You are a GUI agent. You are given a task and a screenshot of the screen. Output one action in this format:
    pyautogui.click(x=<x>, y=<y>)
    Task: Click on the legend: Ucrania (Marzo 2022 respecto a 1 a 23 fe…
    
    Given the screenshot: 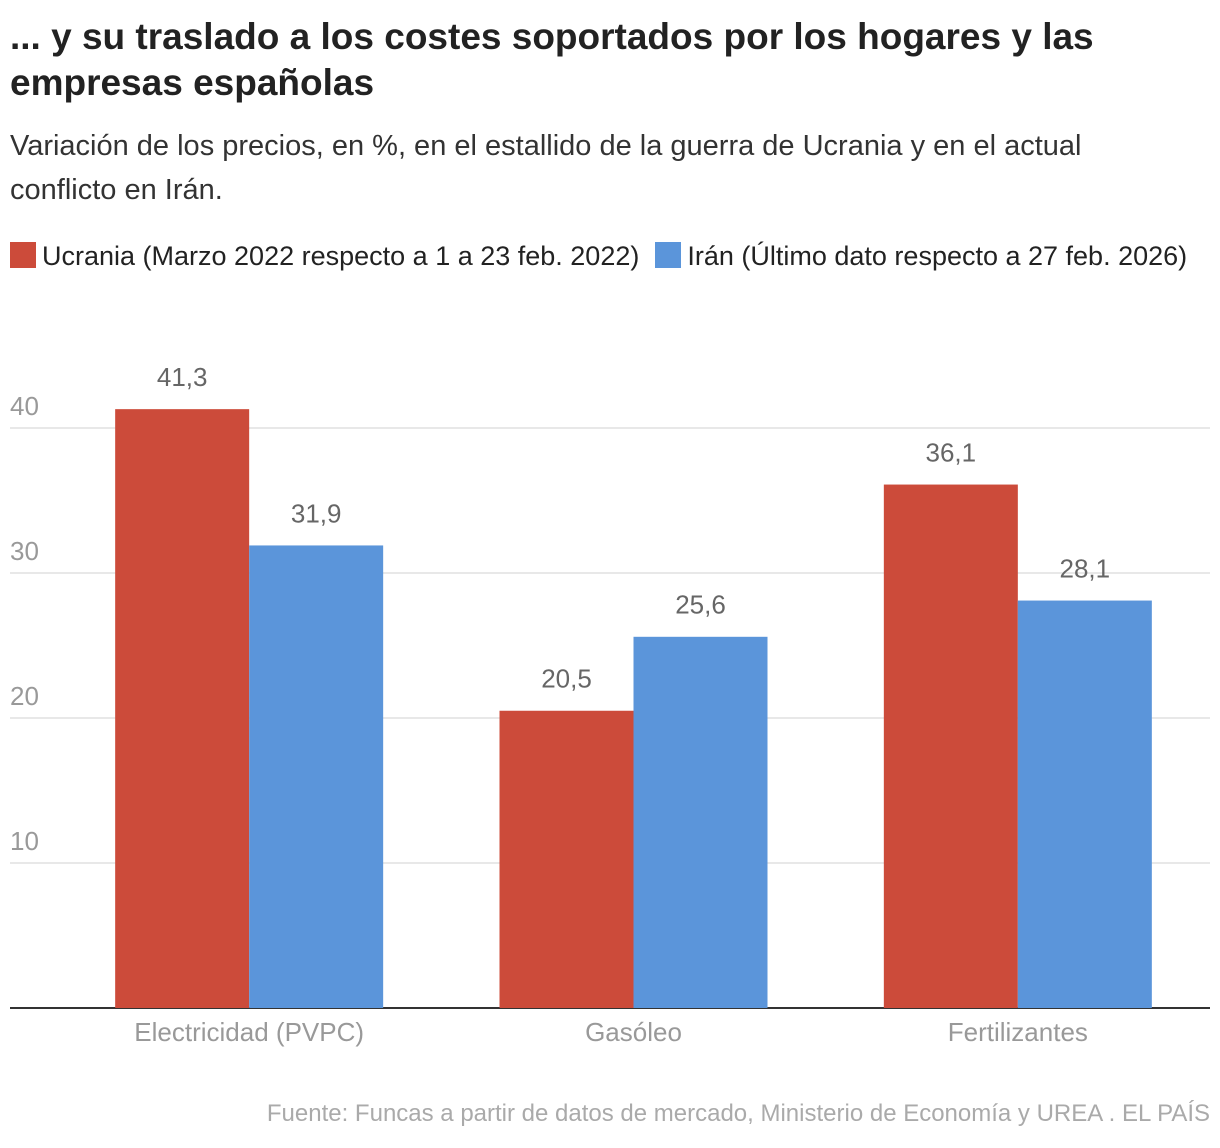 What is the action you would take?
    pyautogui.click(x=610, y=256)
    